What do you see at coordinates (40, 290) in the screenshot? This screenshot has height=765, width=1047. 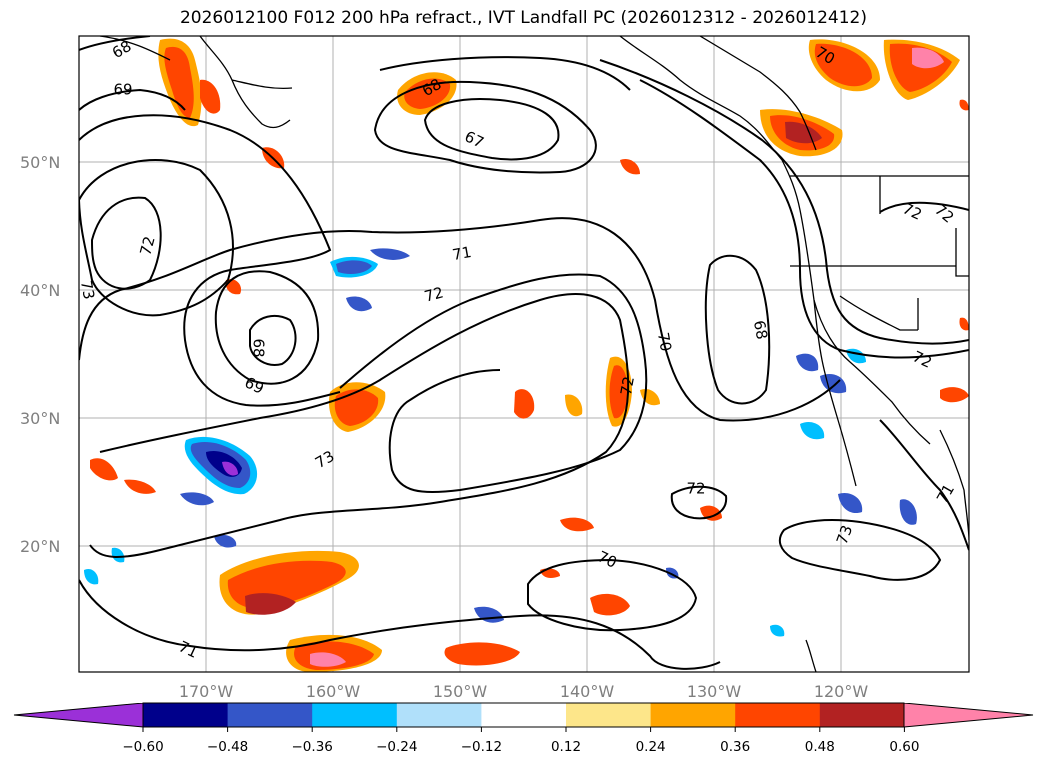 I see `lat-label-40n: 40°N` at bounding box center [40, 290].